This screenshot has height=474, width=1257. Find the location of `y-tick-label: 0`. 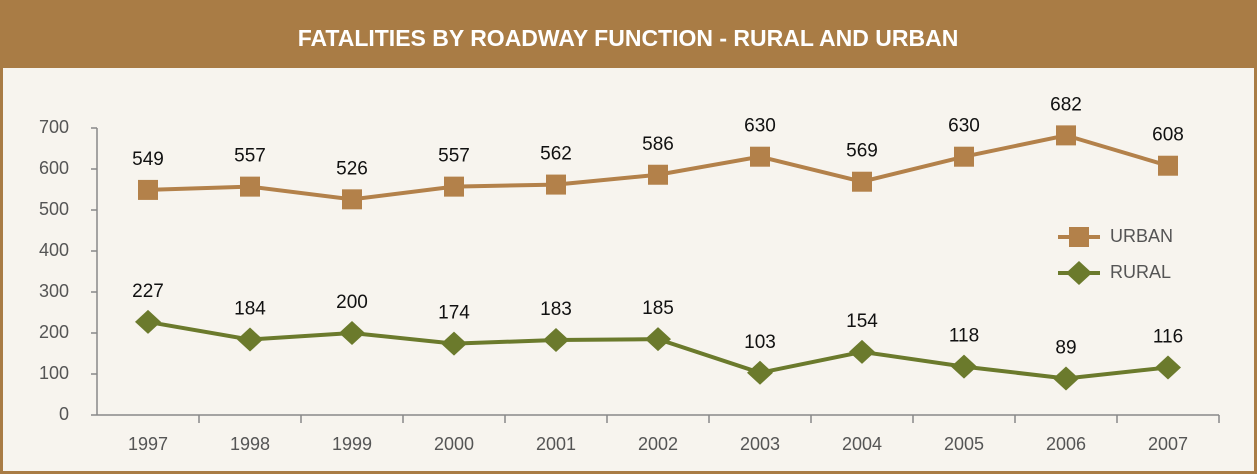

y-tick-label: 0 is located at coordinates (64, 414).